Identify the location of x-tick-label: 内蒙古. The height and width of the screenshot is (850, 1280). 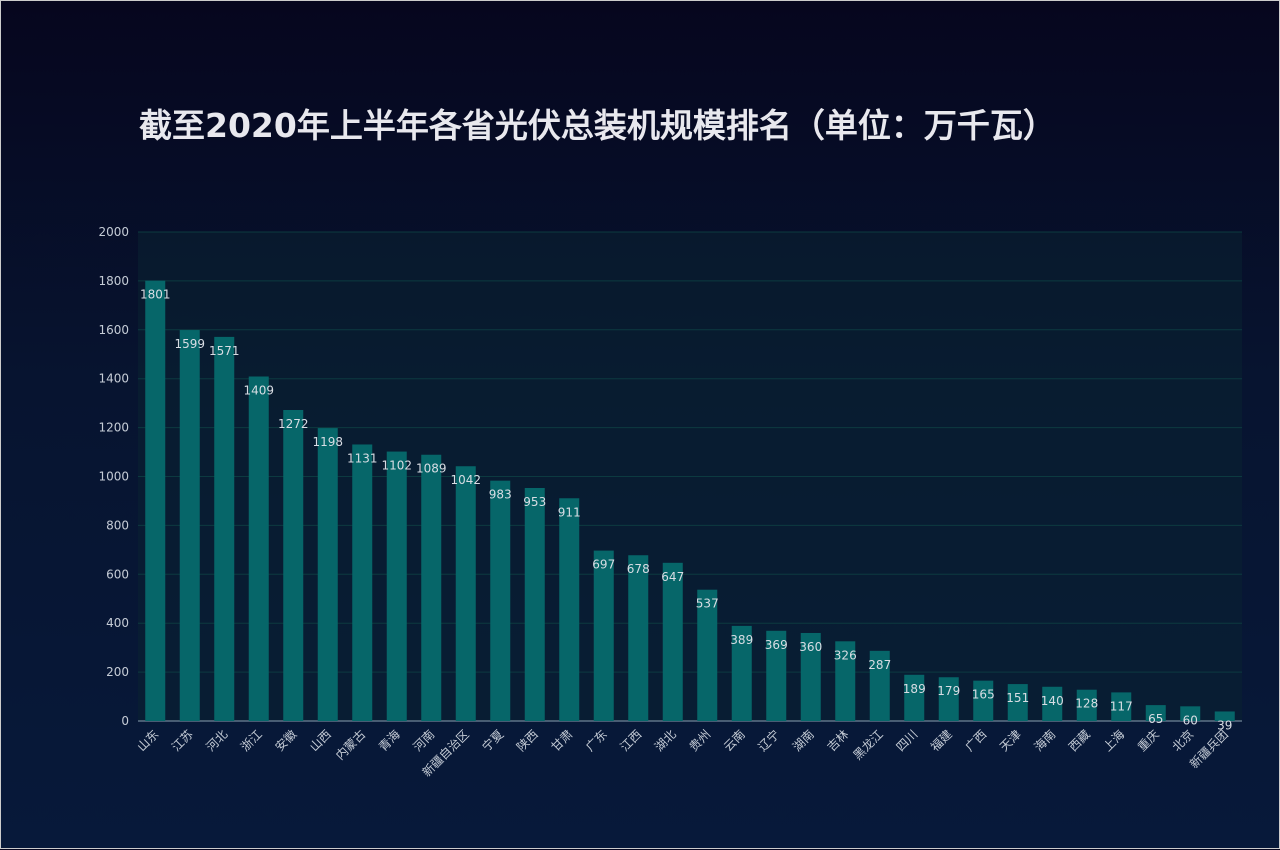
(350, 745).